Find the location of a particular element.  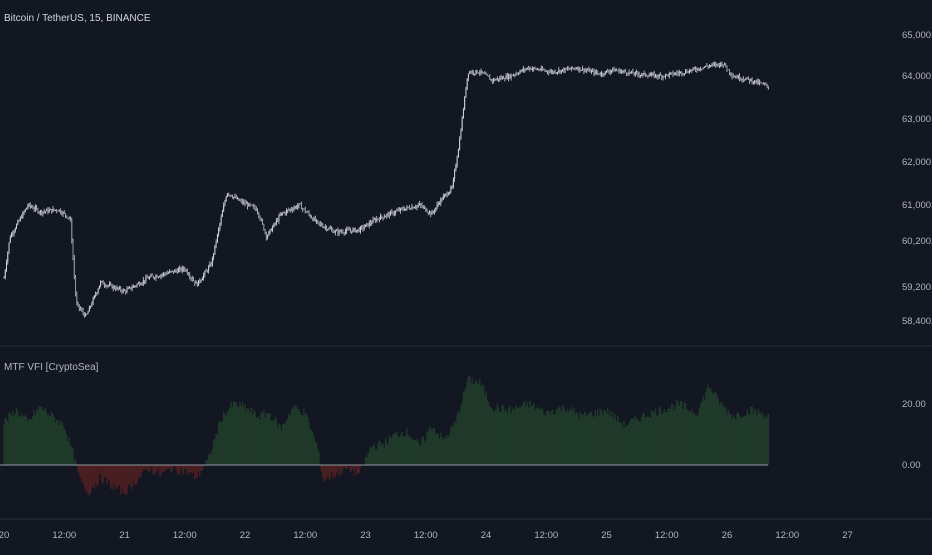

time-tick-label: 12:00 is located at coordinates (185, 535).